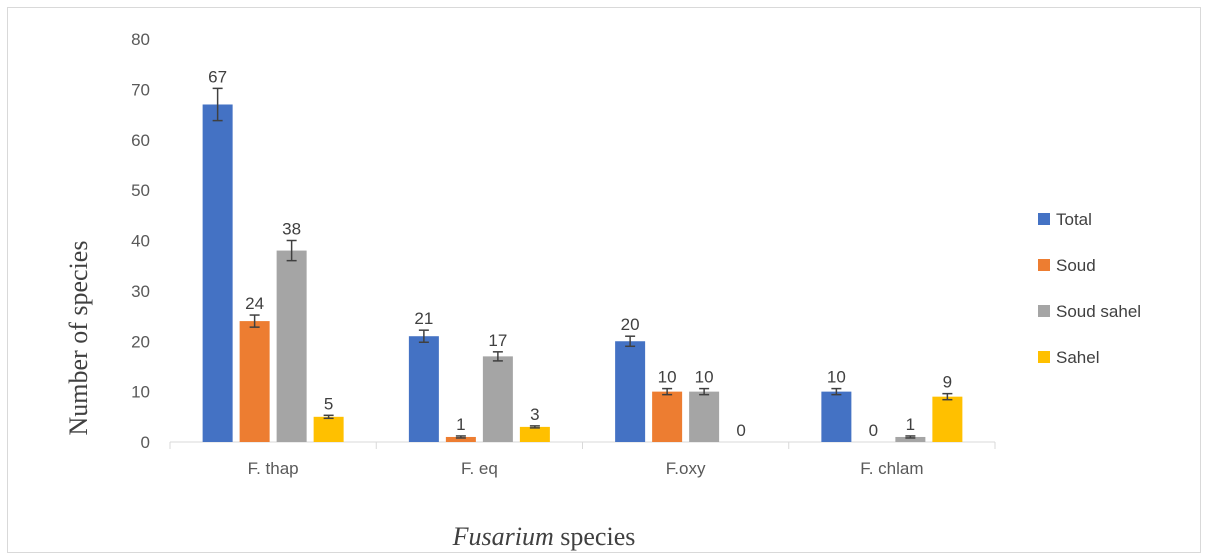 The image size is (1206, 556). Describe the element at coordinates (140, 190) in the screenshot. I see `y-tick-label: 50` at that location.